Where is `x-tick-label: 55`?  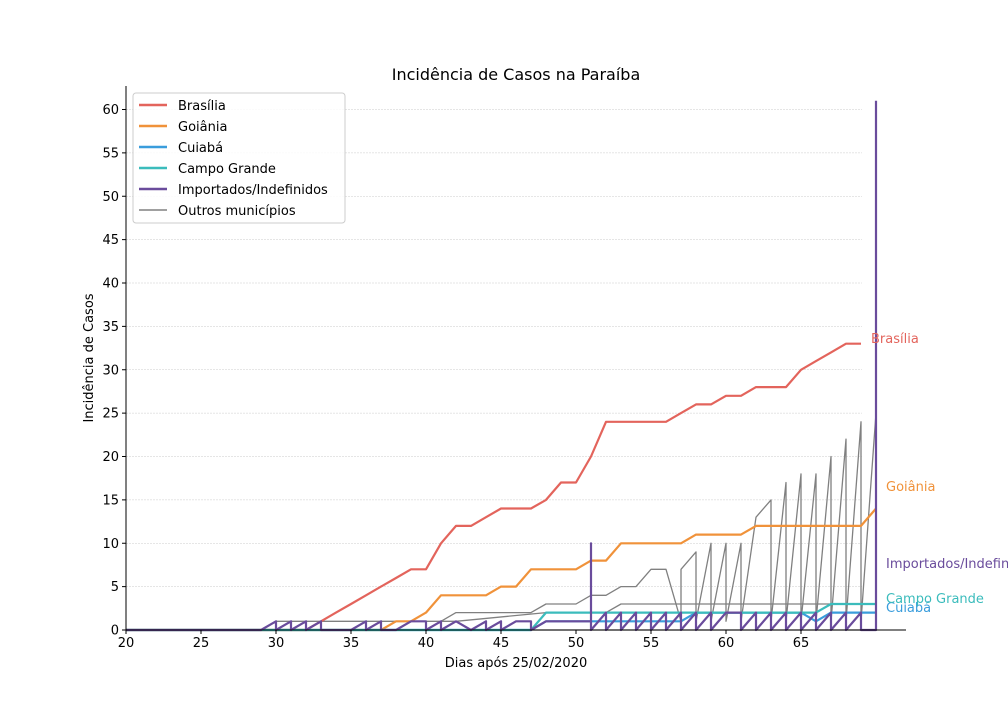 x-tick-label: 55 is located at coordinates (651, 643).